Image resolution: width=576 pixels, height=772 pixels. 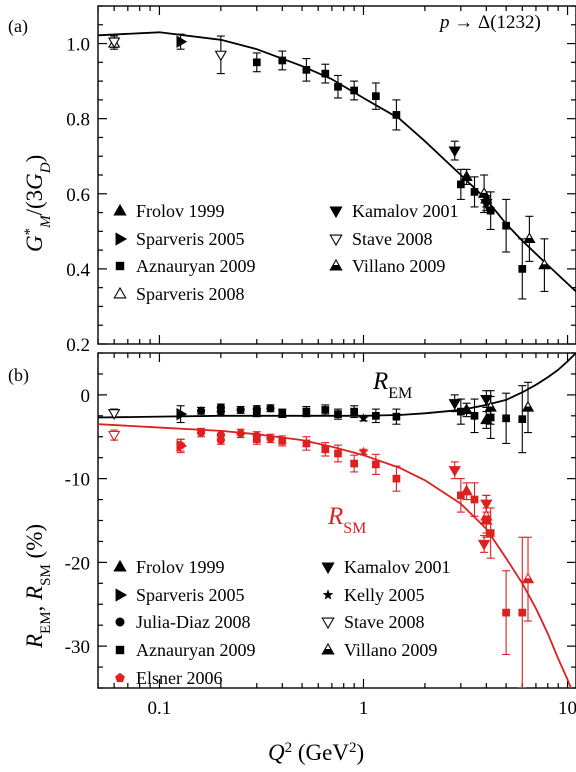 What do you see at coordinates (160, 708) in the screenshot?
I see `x-tick-label: 0.1` at bounding box center [160, 708].